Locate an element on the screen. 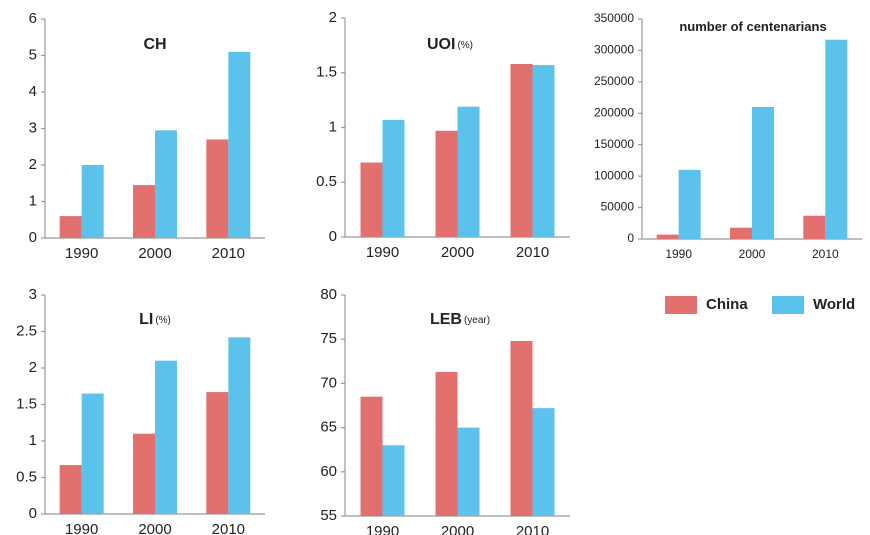 This screenshot has height=535, width=870. y-tick-label: 65 is located at coordinates (328, 427).